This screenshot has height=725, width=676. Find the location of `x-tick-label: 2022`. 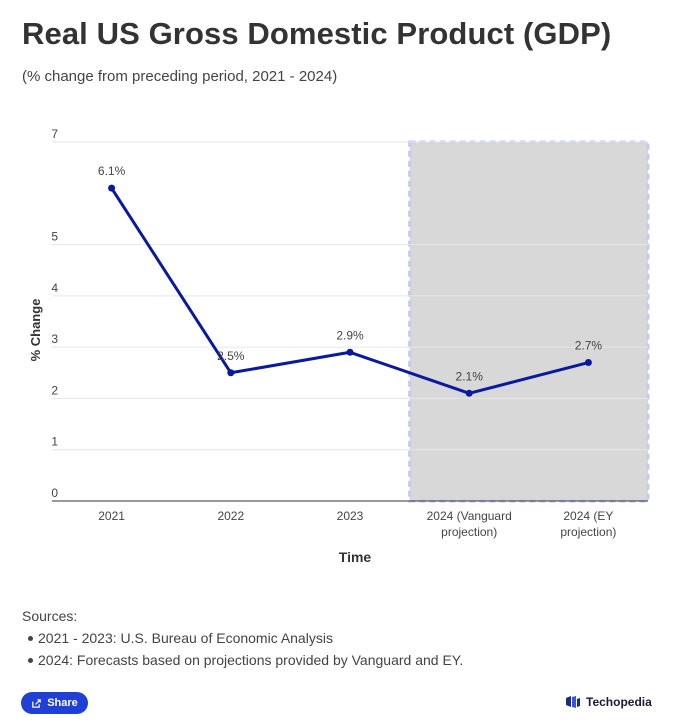

x-tick-label: 2022 is located at coordinates (230, 516).